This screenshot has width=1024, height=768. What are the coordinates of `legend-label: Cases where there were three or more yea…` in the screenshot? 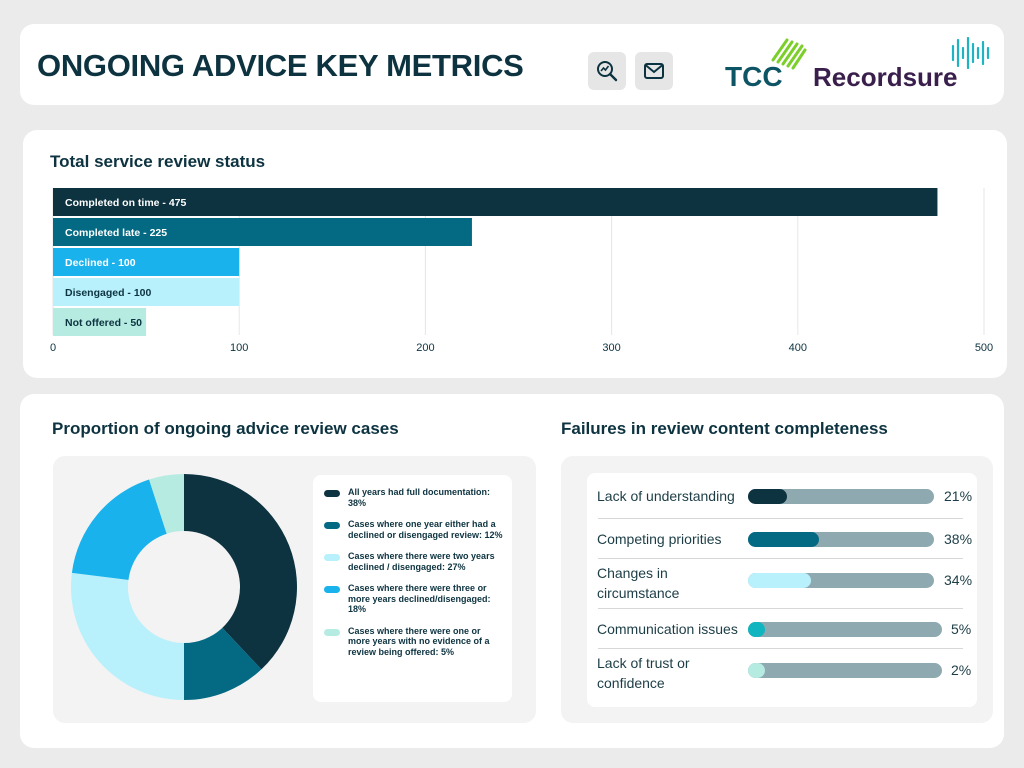 It's located at (419, 598).